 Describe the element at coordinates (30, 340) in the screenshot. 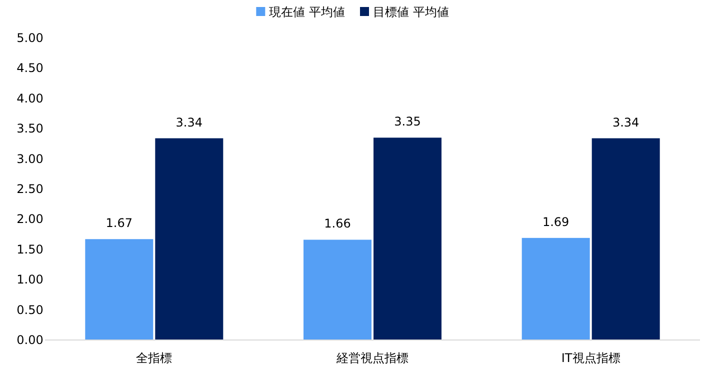

I see `y-tick-label: 0.00` at that location.